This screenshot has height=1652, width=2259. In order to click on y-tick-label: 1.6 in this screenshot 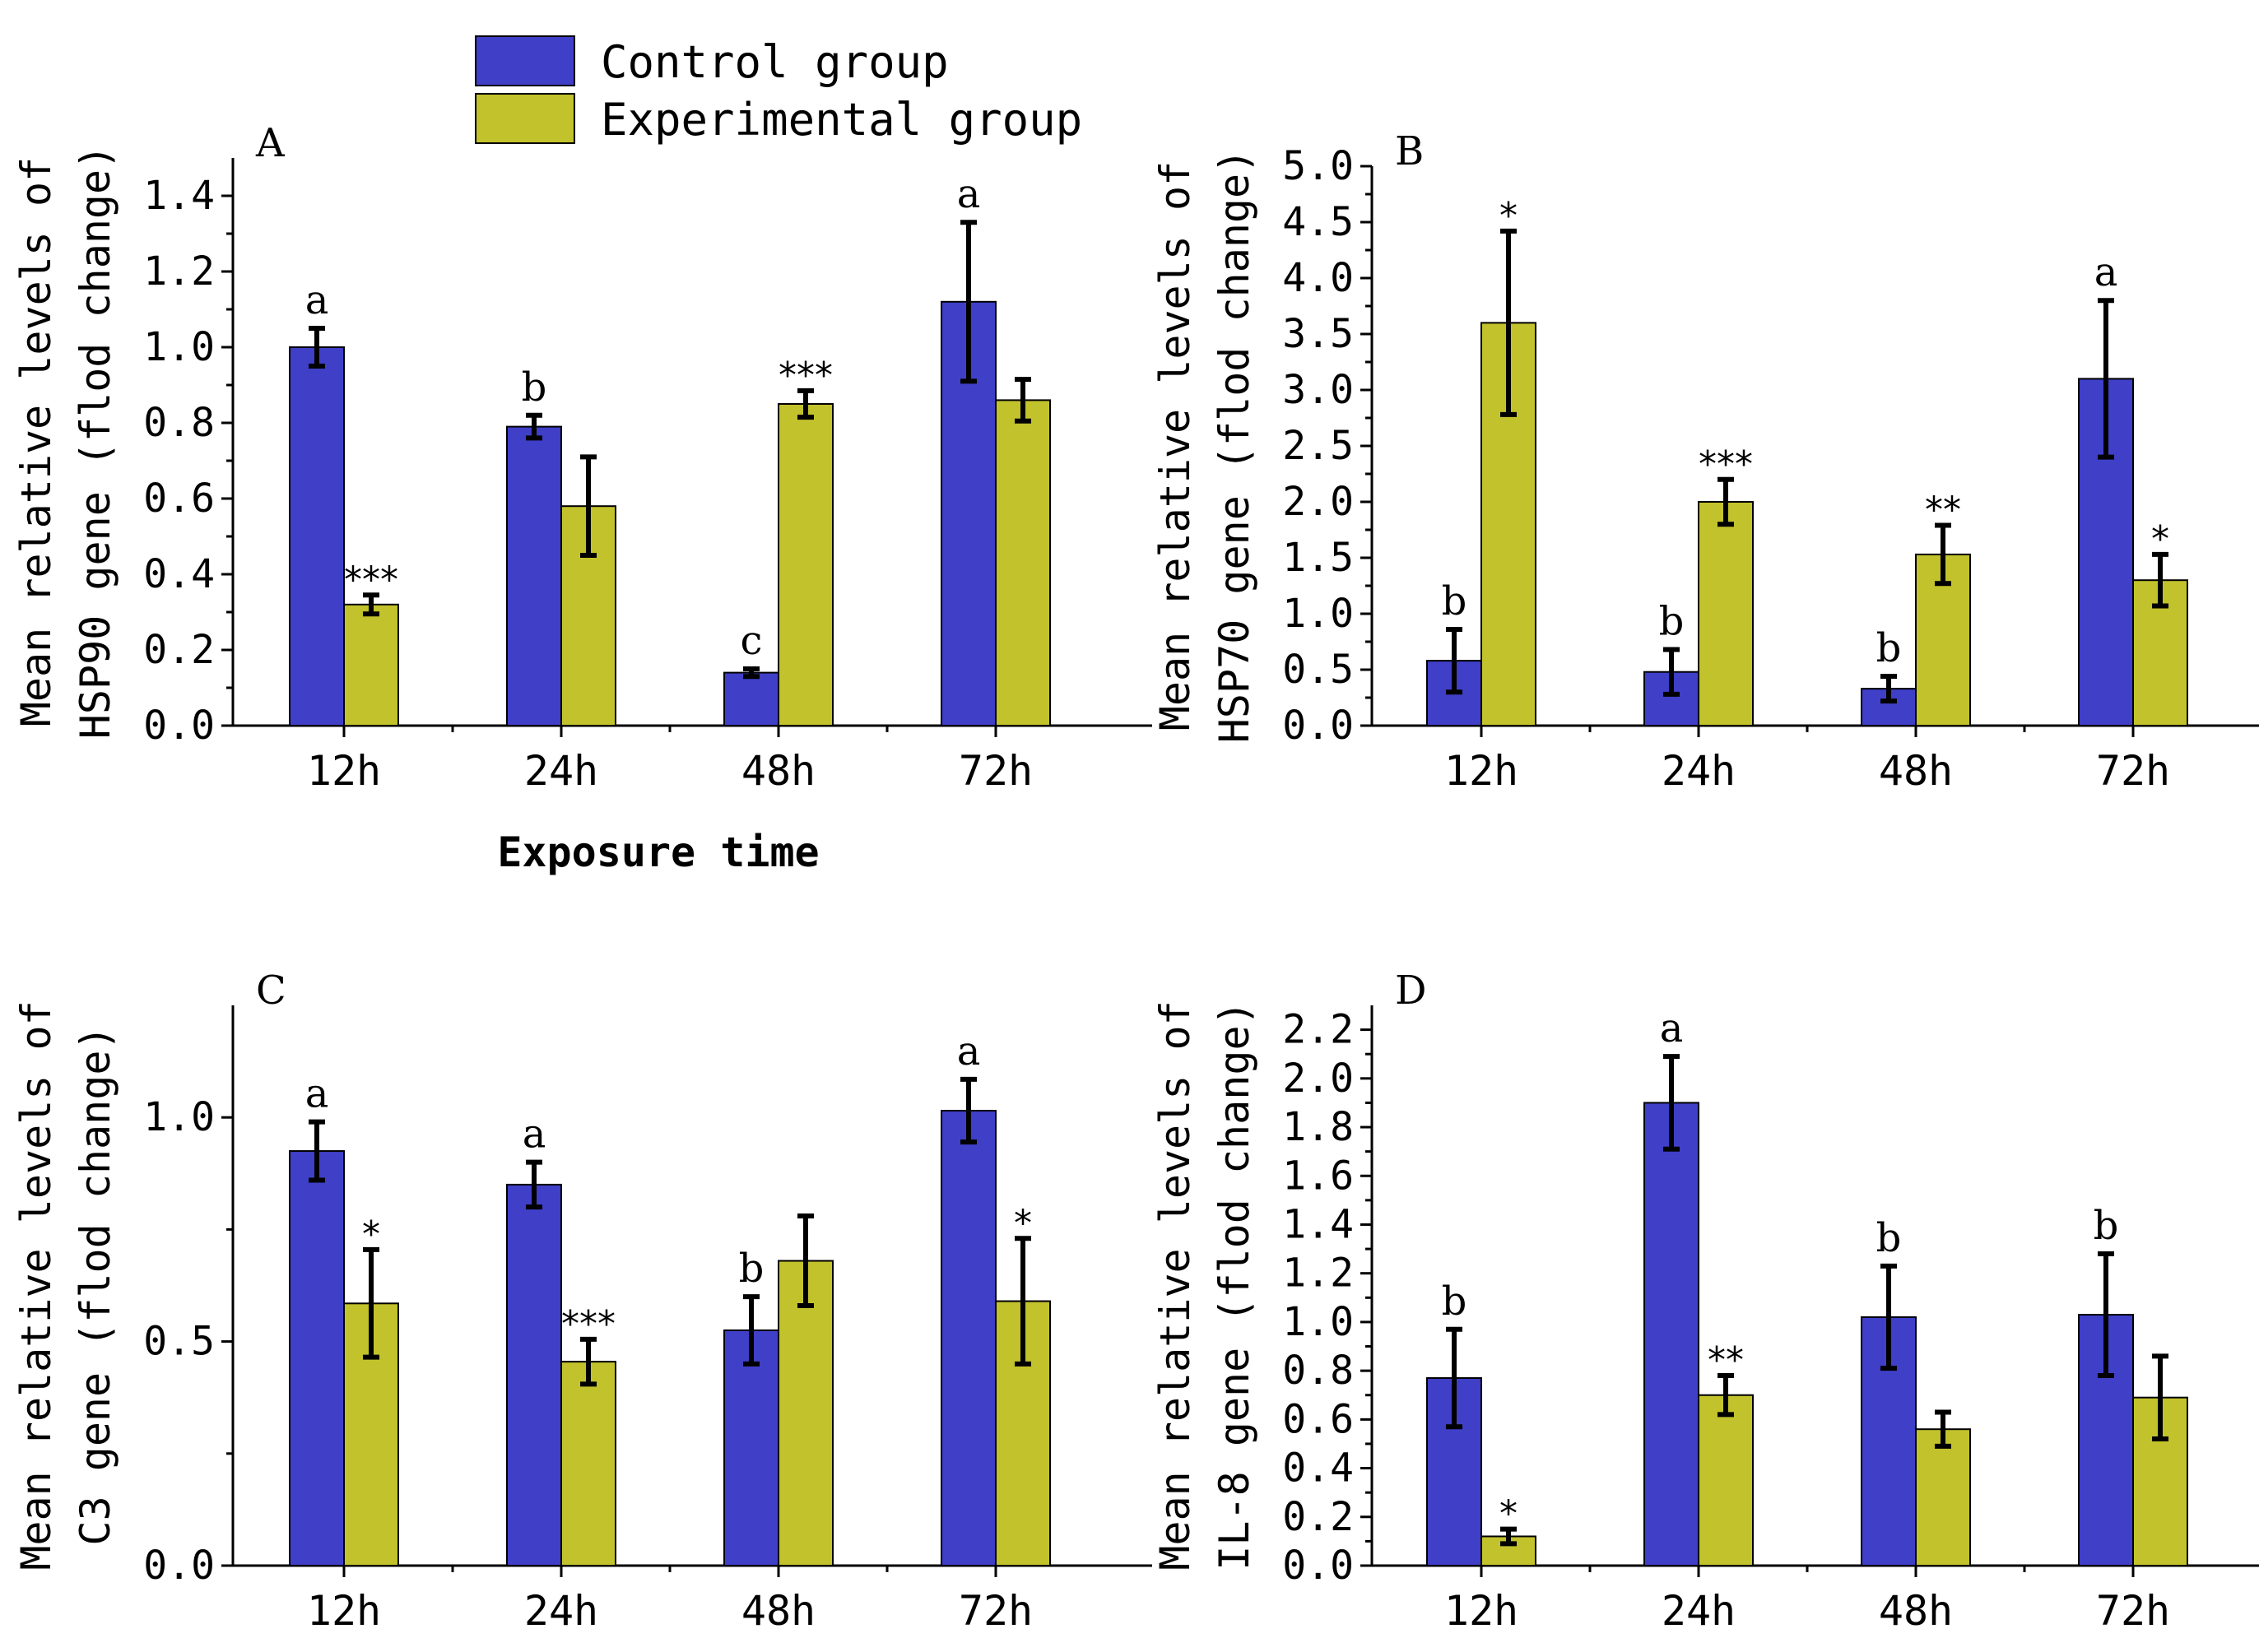, I will do `click(1318, 1176)`.